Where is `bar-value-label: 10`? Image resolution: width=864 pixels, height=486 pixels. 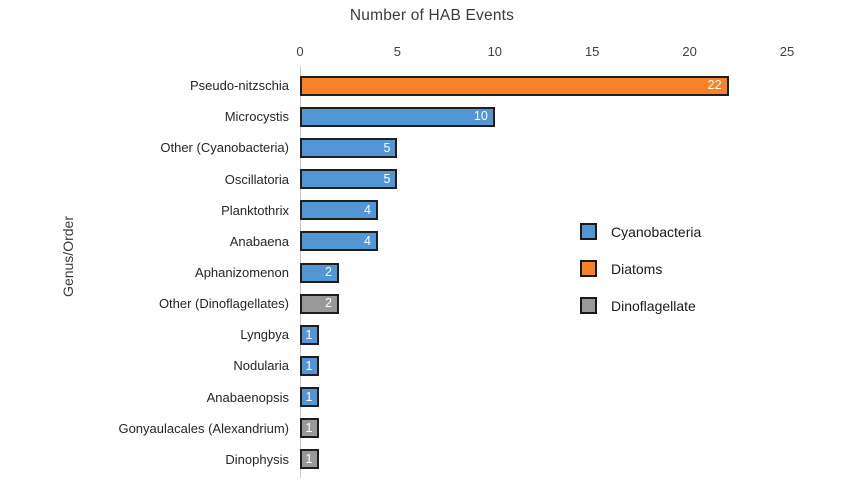
bar-value-label: 10 is located at coordinates (480, 116).